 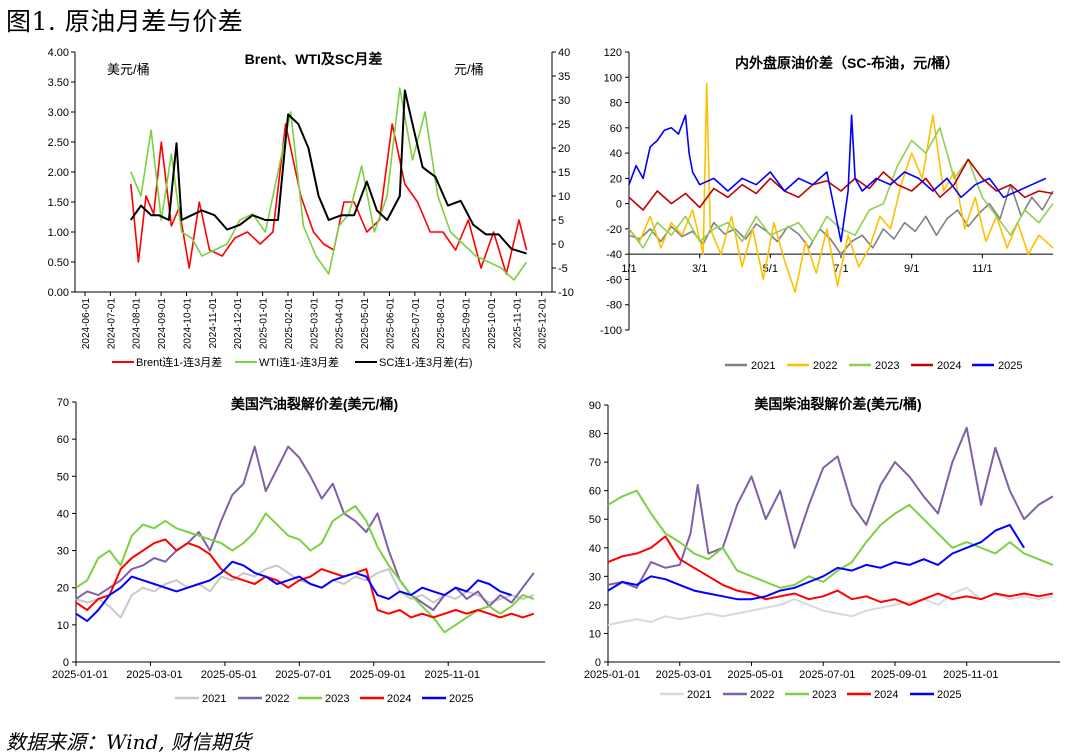 I want to click on x-tick-label: 2024-07-01, so click(x=111, y=324).